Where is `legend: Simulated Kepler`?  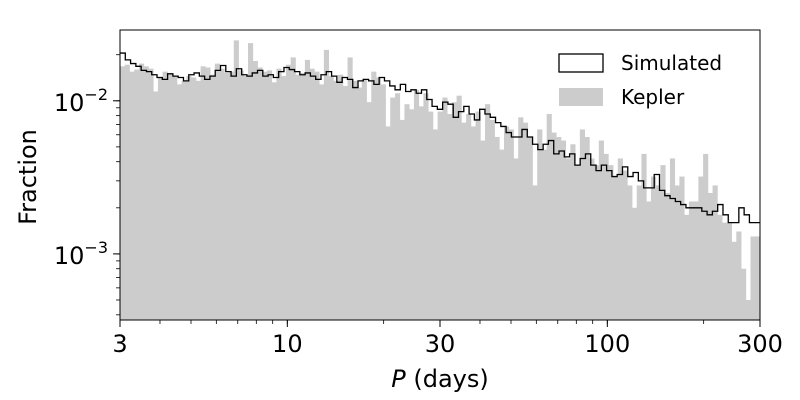 legend: Simulated Kepler is located at coordinates (640, 80).